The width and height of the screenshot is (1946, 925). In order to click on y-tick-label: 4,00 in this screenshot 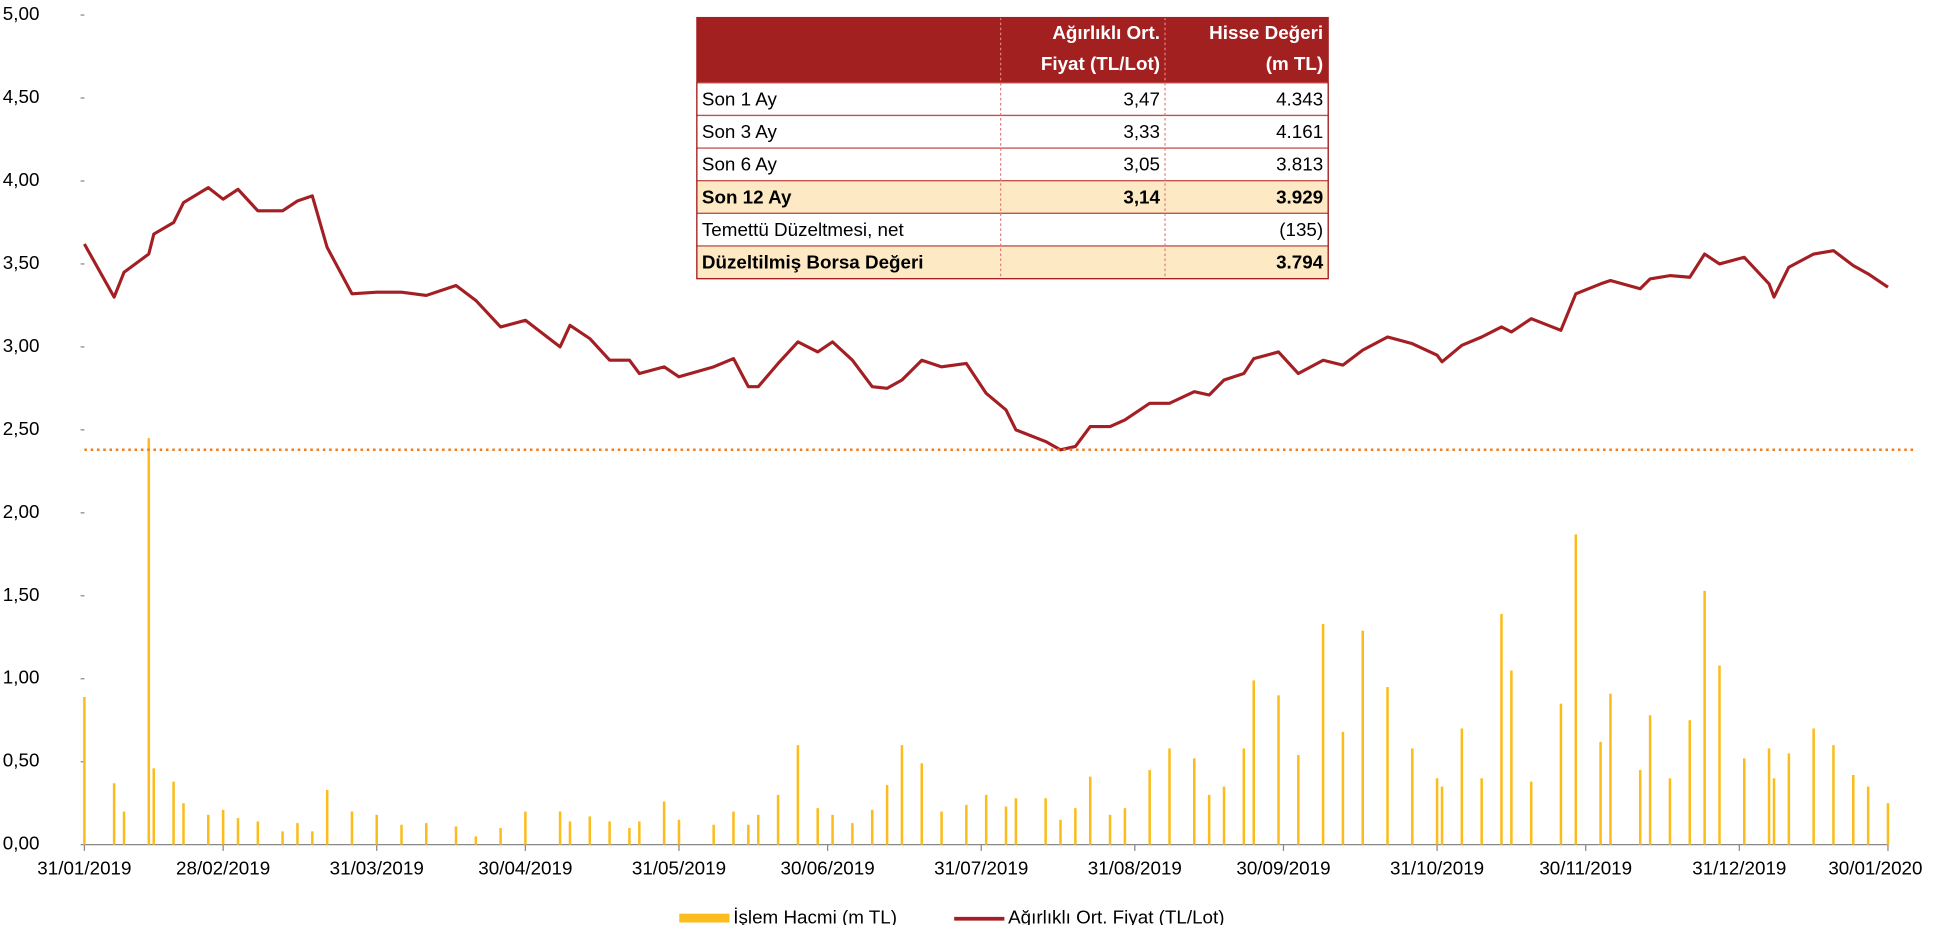, I will do `click(21, 179)`.